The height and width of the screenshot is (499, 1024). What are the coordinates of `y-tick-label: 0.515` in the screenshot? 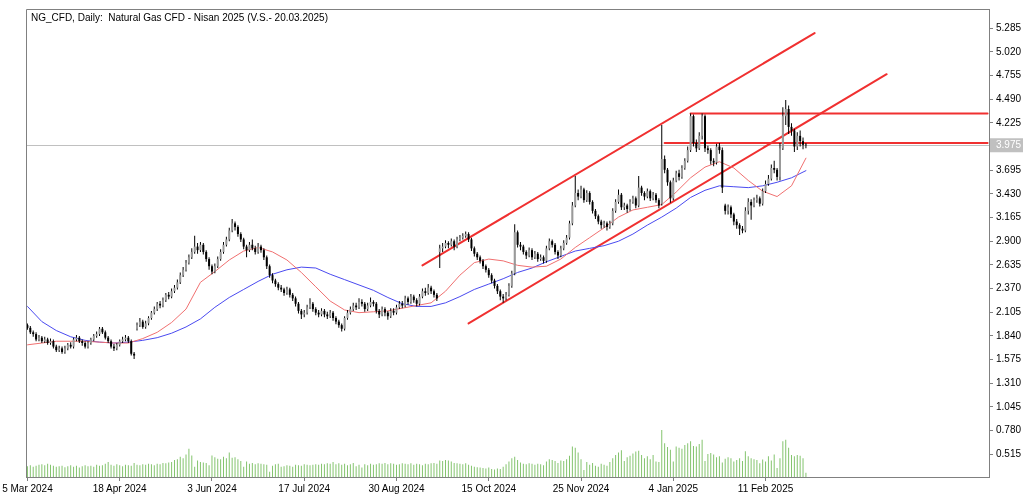 It's located at (1009, 453).